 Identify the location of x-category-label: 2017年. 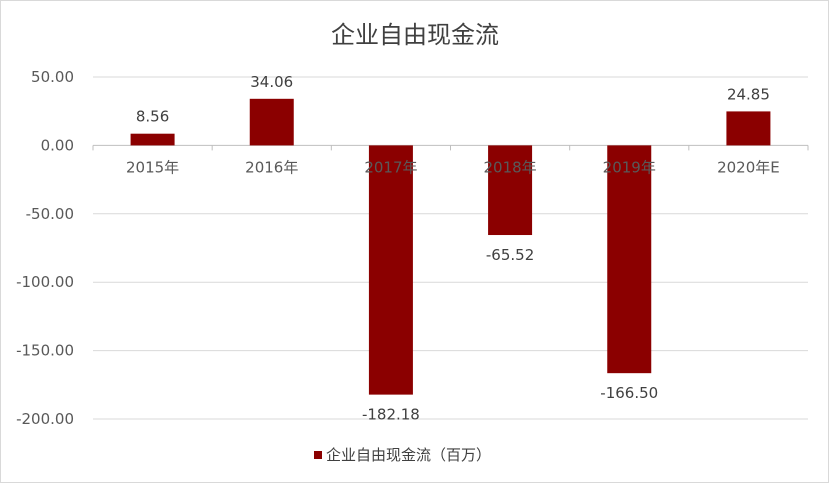
(390, 167).